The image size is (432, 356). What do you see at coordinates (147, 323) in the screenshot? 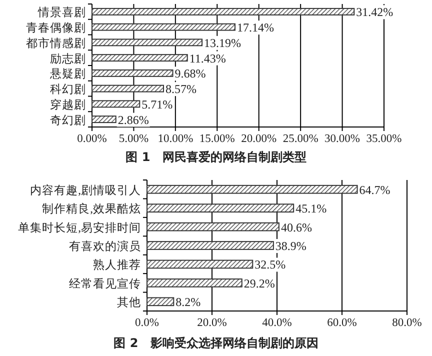
I see `x-tick-label: 0.0%` at bounding box center [147, 323].